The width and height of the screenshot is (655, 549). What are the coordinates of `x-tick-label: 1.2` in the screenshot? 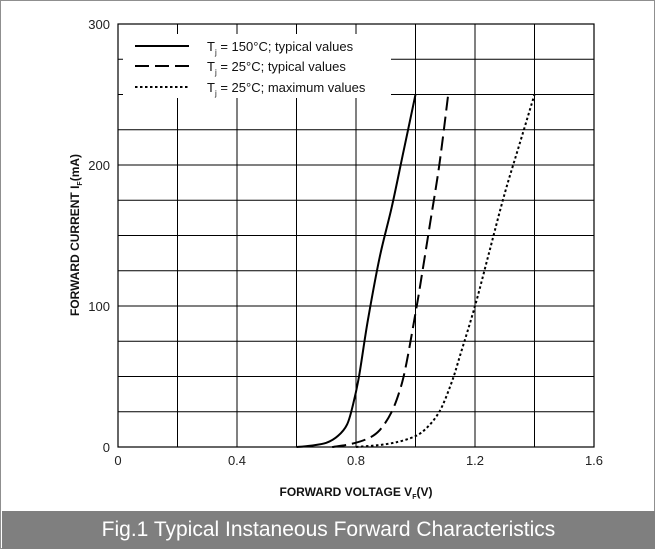 It's located at (475, 460).